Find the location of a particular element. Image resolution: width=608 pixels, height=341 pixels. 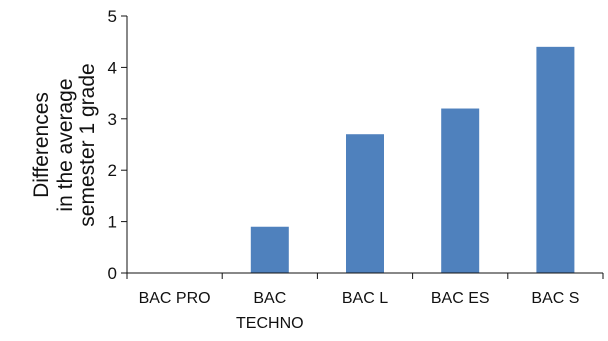

y-axis-title-line: semester 1 grade is located at coordinates (87, 144).